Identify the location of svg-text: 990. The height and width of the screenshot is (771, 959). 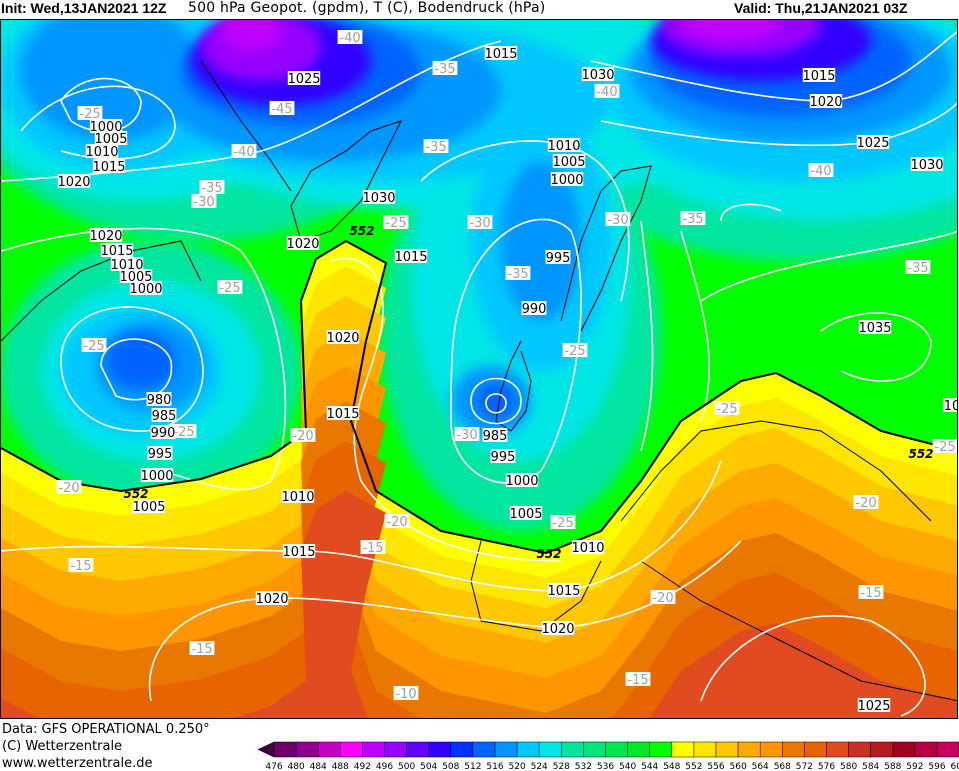
(163, 433).